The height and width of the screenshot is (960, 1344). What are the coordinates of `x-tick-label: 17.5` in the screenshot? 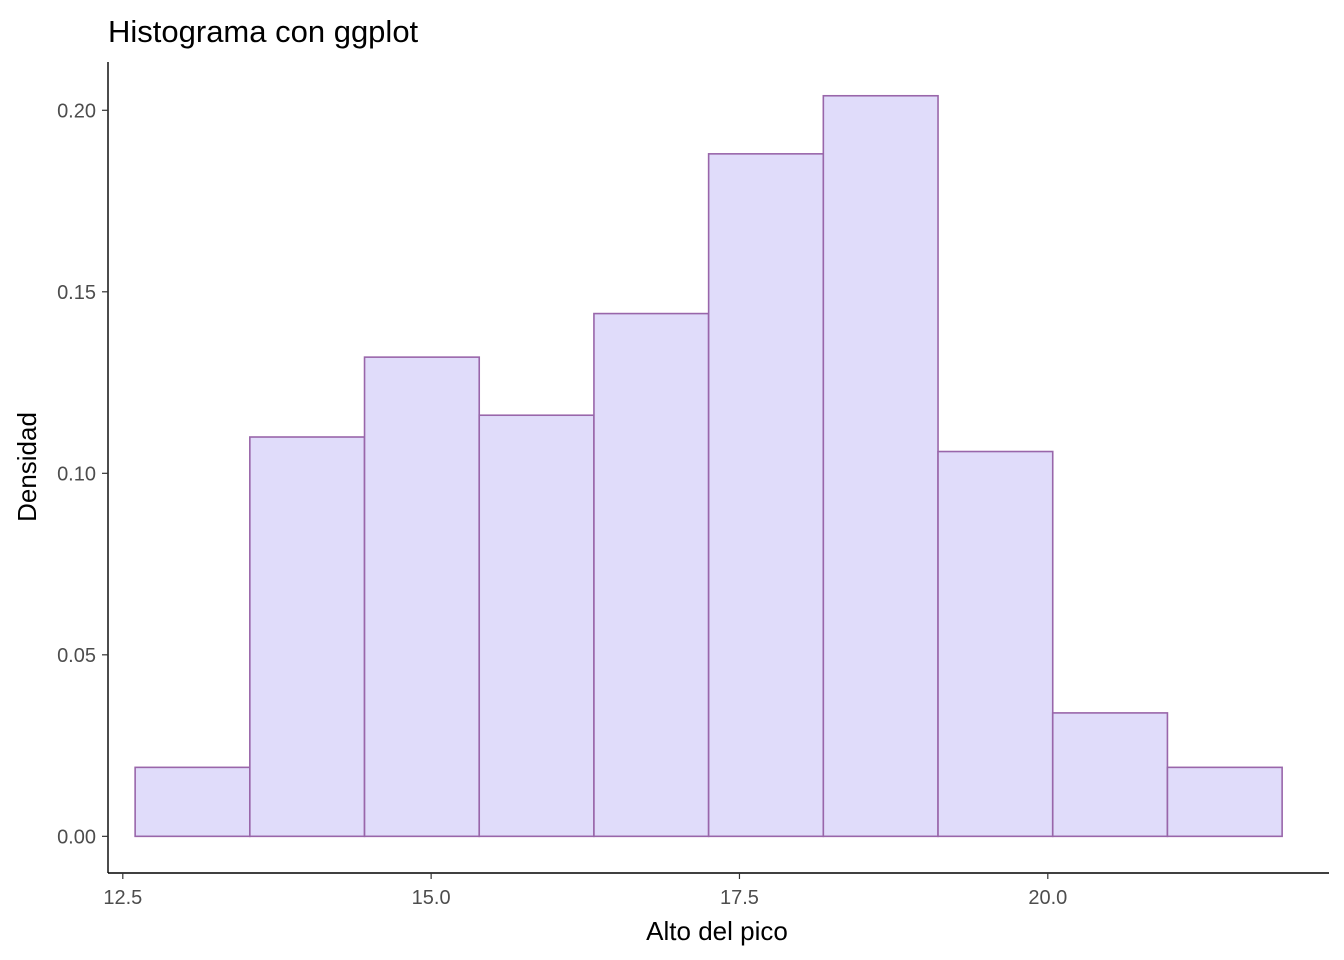 It's located at (739, 898).